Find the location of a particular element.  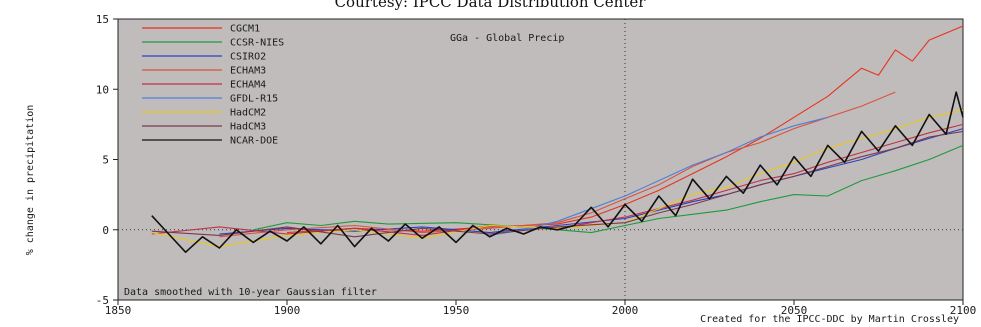

x-tick-label: 2100 is located at coordinates (963, 310).